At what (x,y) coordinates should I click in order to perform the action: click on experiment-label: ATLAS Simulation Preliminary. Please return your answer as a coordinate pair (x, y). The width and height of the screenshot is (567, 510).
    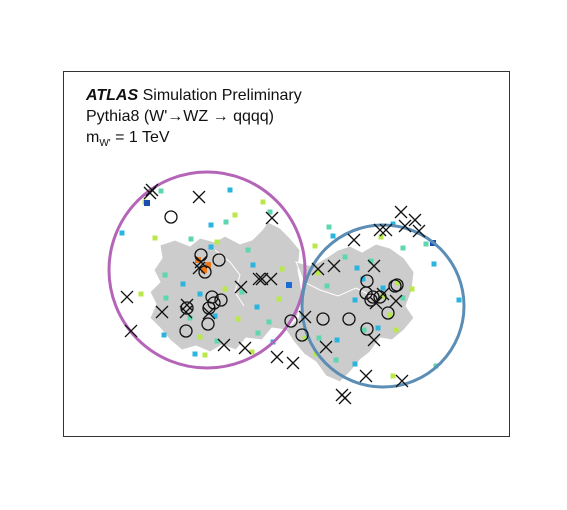
    Looking at the image, I should click on (194, 95).